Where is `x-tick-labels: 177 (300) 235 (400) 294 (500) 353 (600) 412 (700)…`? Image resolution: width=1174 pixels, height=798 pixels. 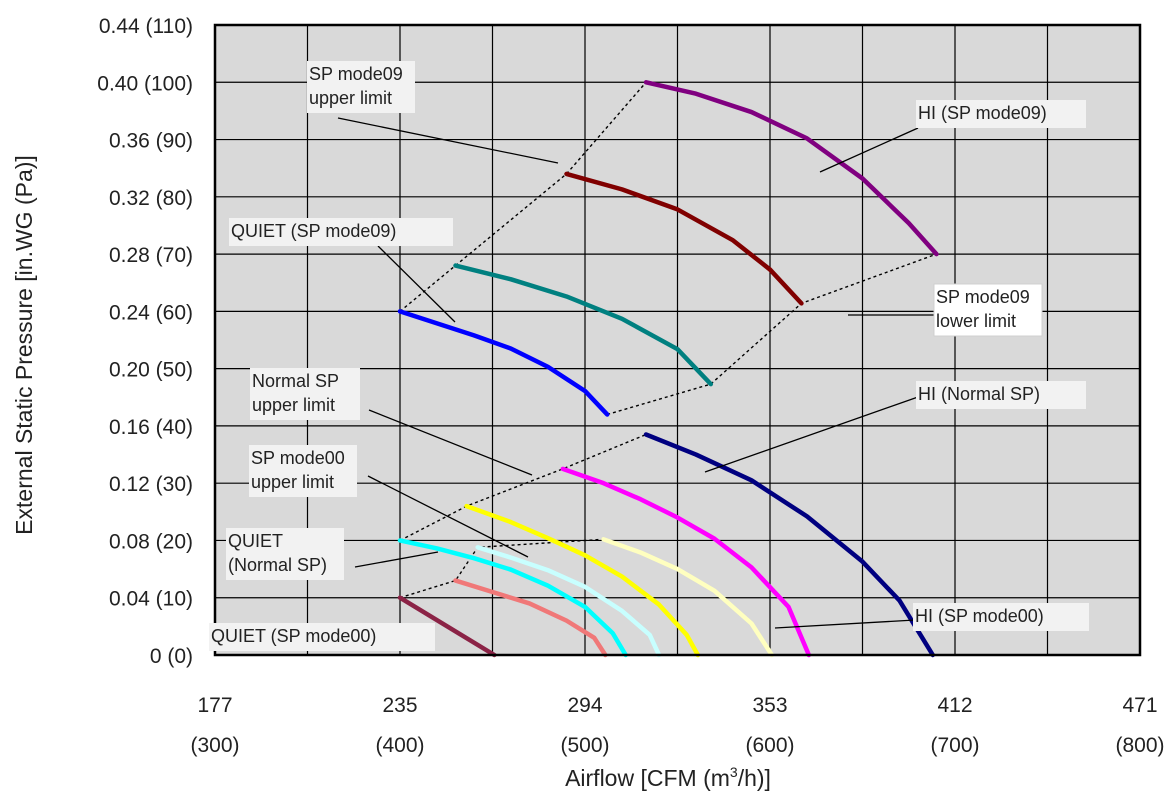 x-tick-labels: 177 (300) 235 (400) 294 (500) 353 (600) 412 (700)… is located at coordinates (677, 725).